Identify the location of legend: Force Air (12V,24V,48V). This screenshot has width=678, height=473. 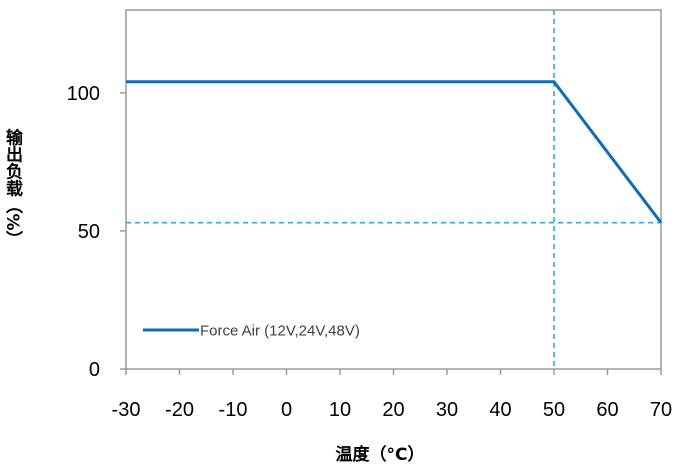
(251, 331).